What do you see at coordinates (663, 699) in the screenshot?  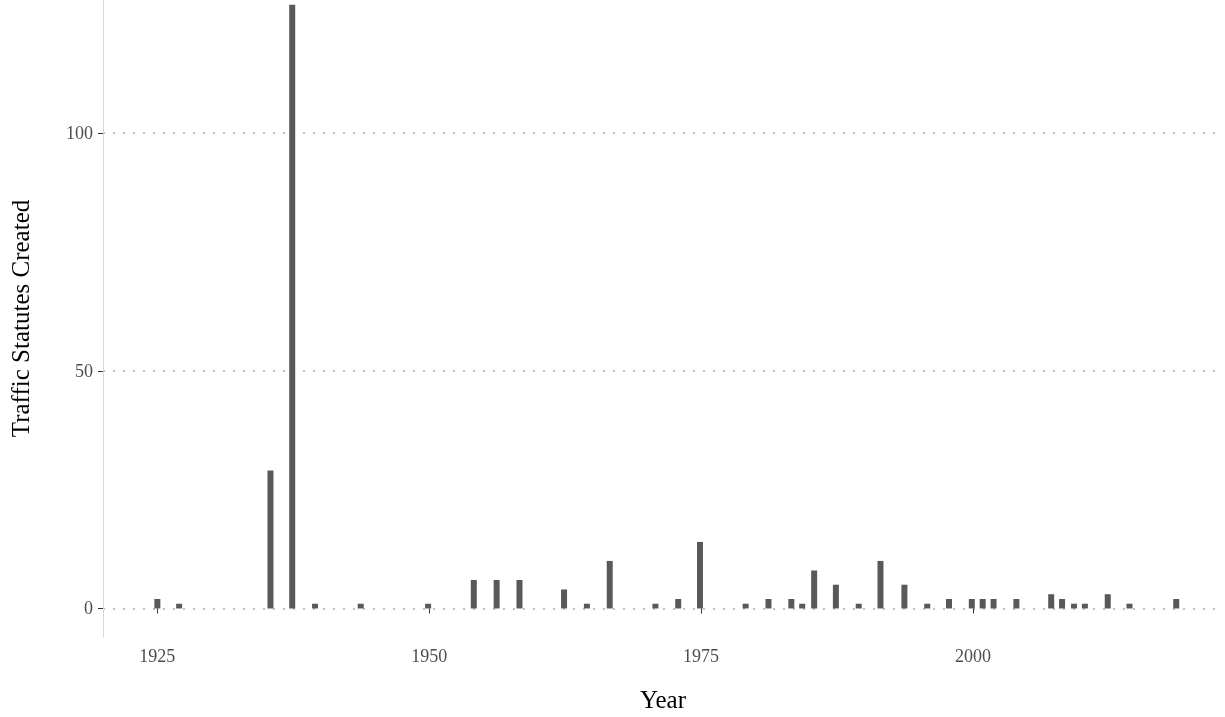 I see `x-axis-title: Year` at bounding box center [663, 699].